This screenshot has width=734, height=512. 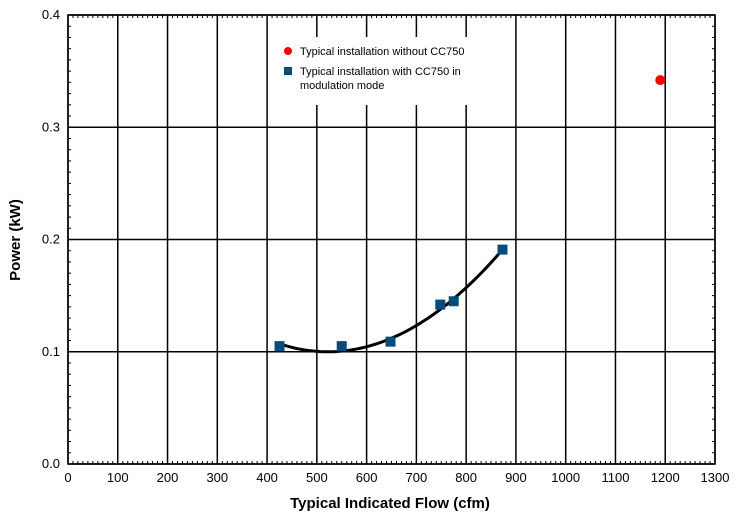 I want to click on x-tick-label-1100: 1100, so click(x=615, y=477).